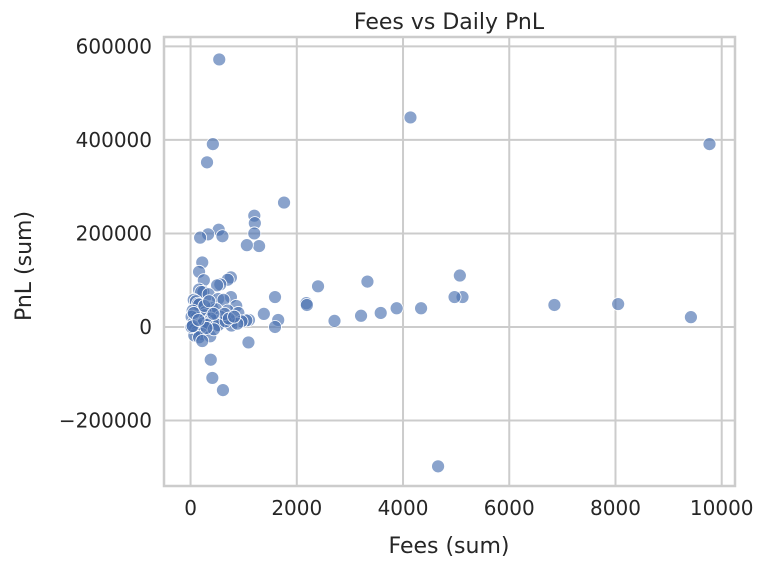  Describe the element at coordinates (114, 46) in the screenshot. I see `y-tick-label: 600000` at that location.